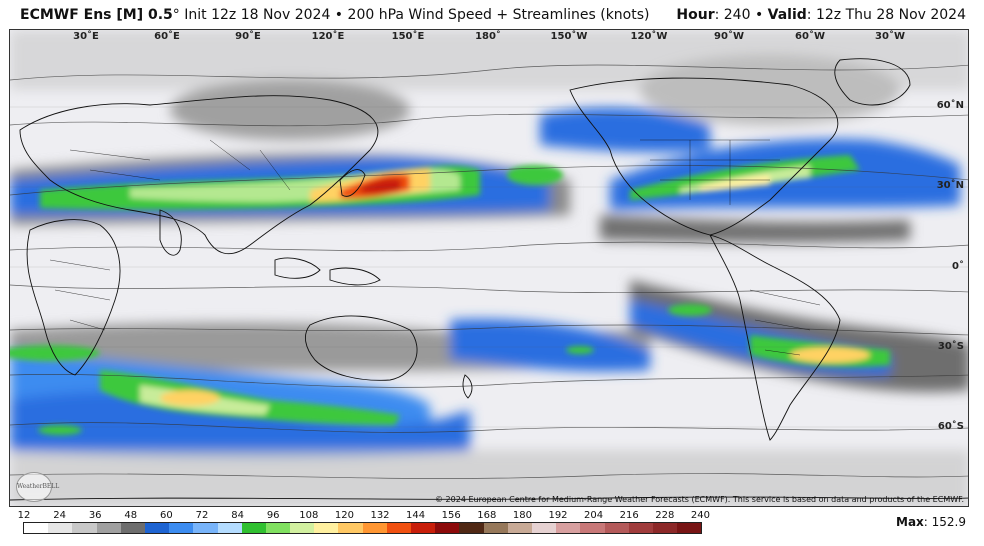 The width and height of the screenshot is (984, 546). What do you see at coordinates (166, 515) in the screenshot?
I see `colorbar-tick-label: 60` at bounding box center [166, 515].